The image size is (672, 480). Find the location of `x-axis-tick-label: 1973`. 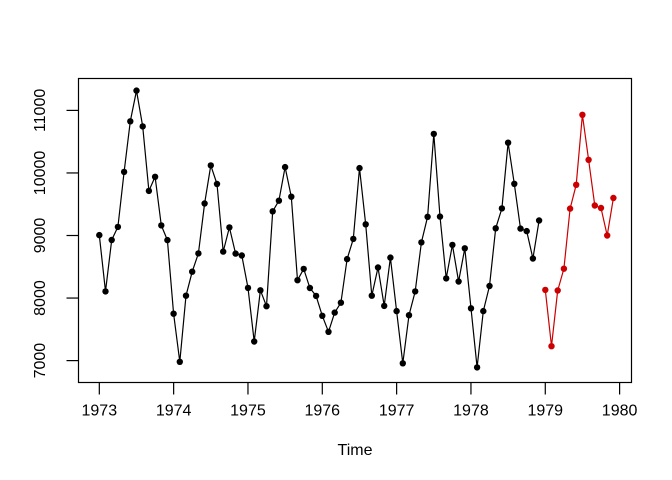

x-axis-tick-label: 1973 is located at coordinates (100, 411).